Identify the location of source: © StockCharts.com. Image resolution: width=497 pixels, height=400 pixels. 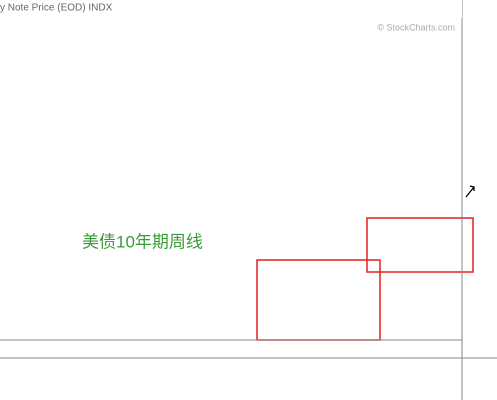
(416, 27).